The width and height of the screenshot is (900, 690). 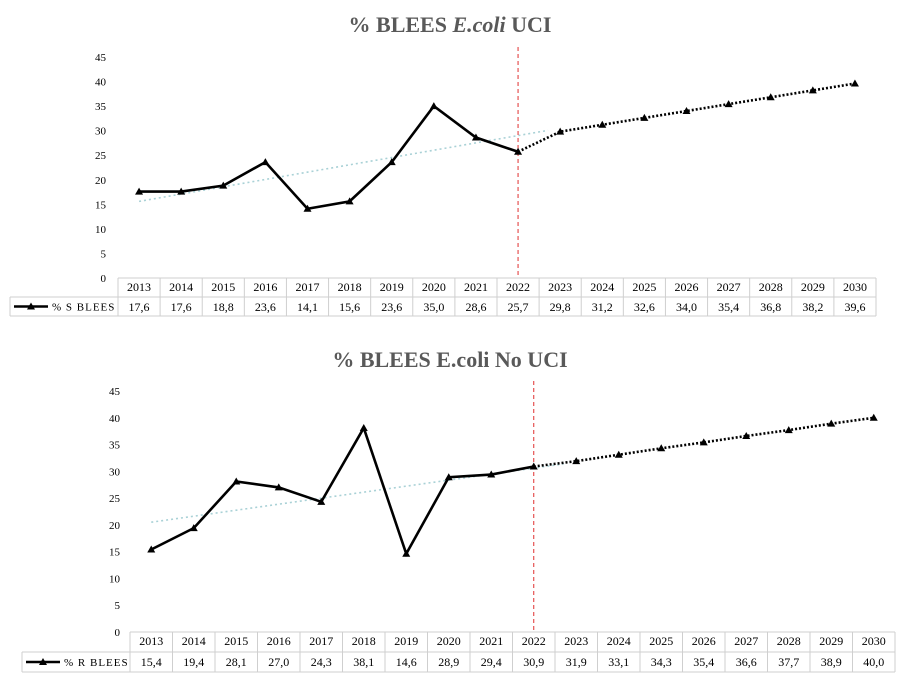 I want to click on chart1-table-value: 35,0, so click(x=433, y=307).